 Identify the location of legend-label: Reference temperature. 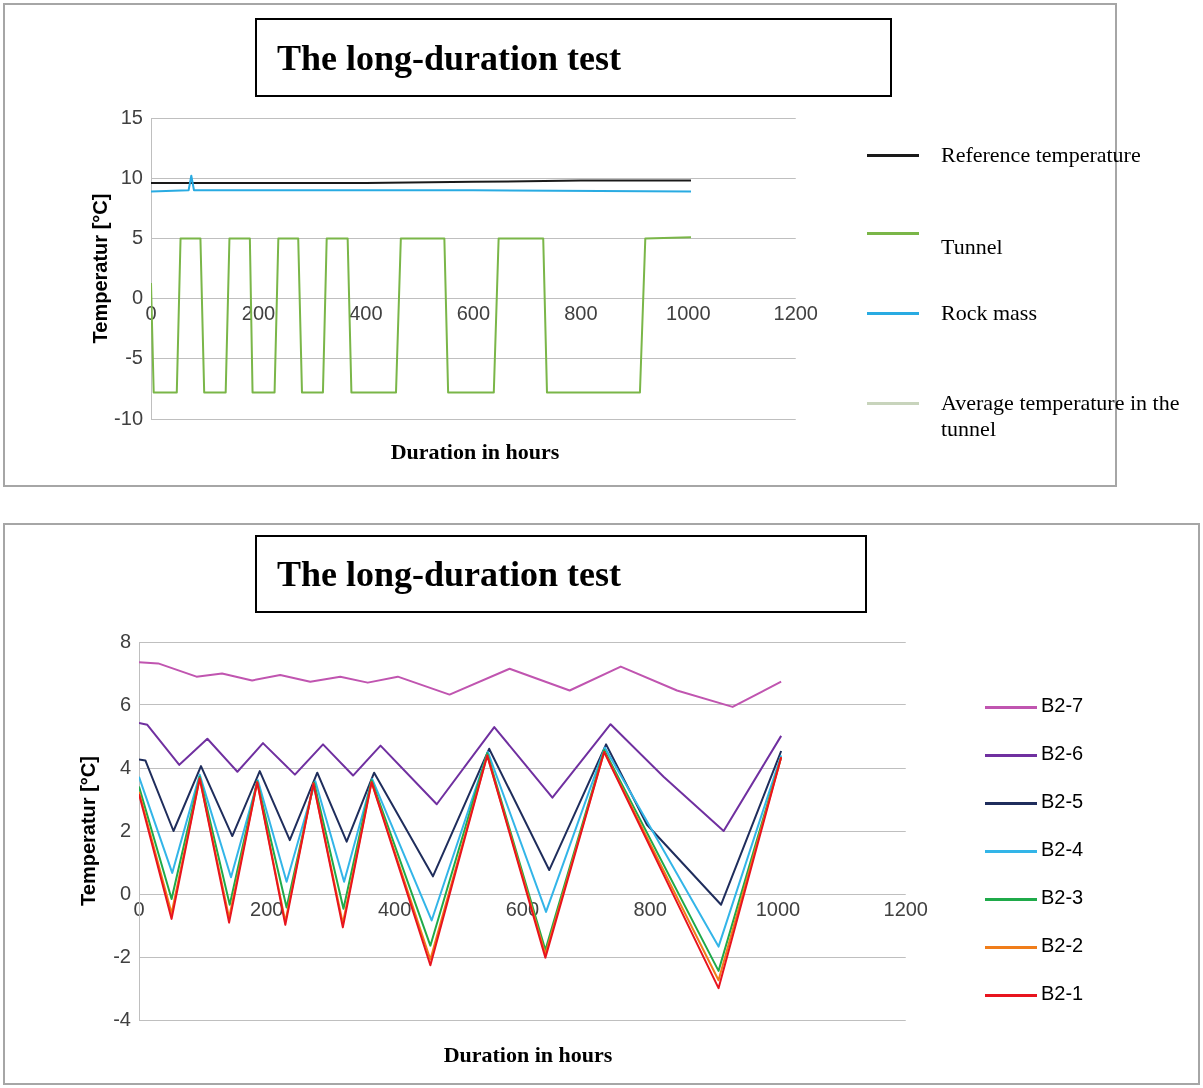
(1041, 155).